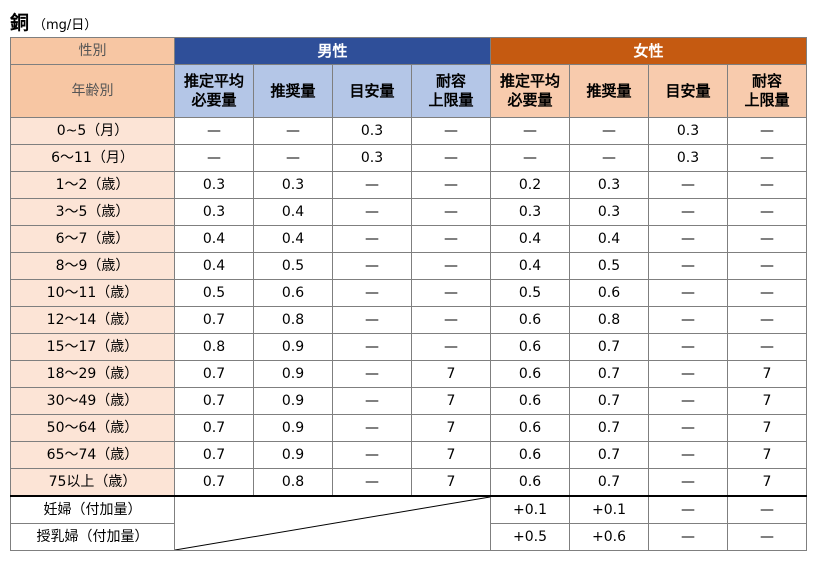 This screenshot has height=565, width=817. Describe the element at coordinates (92, 455) in the screenshot. I see `age-group-cell: 65～74（歳）` at that location.